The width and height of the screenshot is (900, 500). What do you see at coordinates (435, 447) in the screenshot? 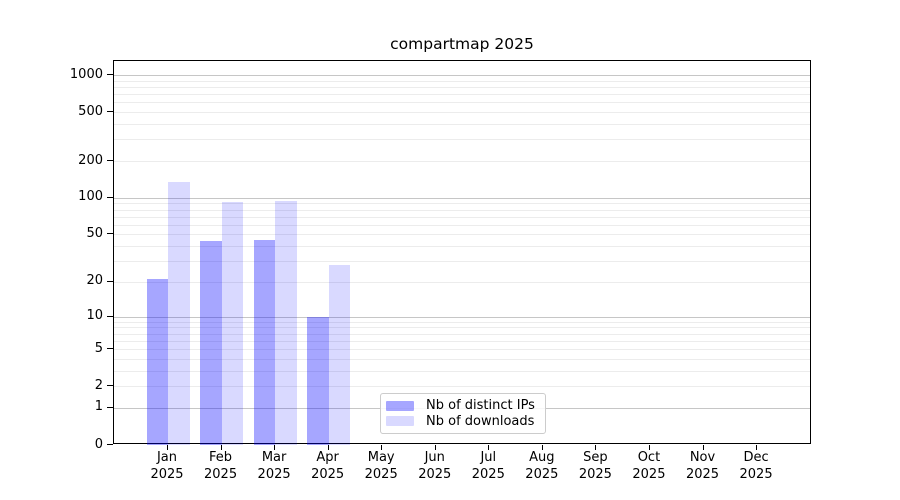
I see `x-tick-mark-jun` at bounding box center [435, 447].